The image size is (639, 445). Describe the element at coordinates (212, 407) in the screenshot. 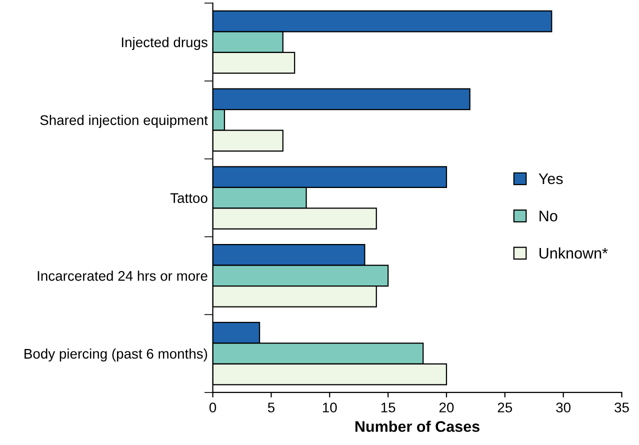

I see `x-tick-label: 0` at that location.